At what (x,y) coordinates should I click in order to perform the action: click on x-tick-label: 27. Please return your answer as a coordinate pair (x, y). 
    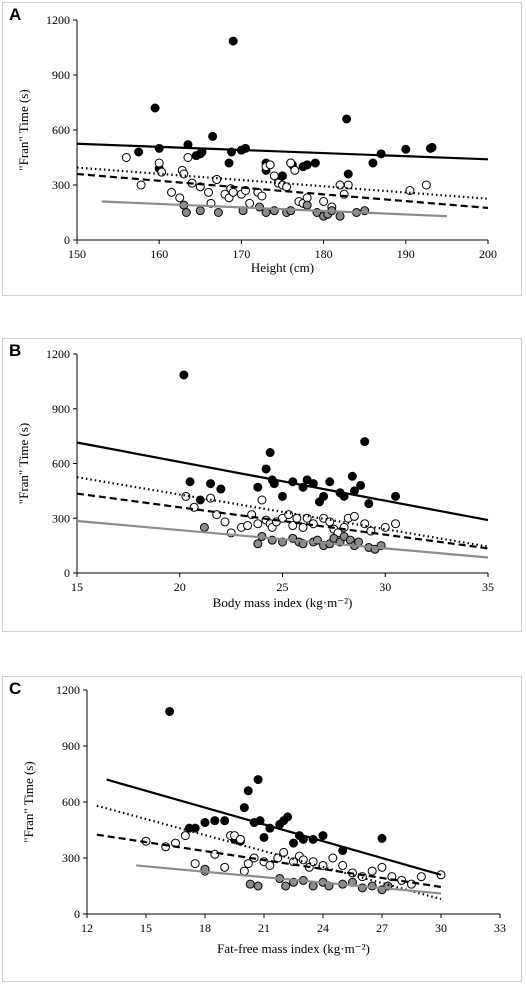
    Looking at the image, I should click on (382, 928).